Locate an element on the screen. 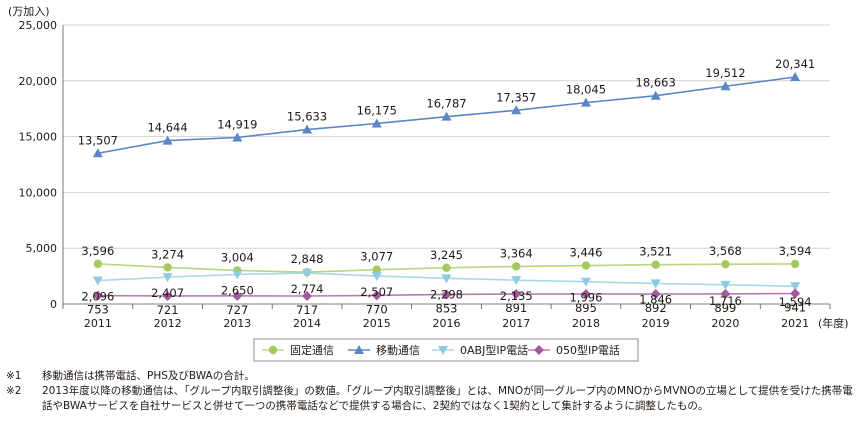  x-tick-label: 2016 is located at coordinates (447, 323).